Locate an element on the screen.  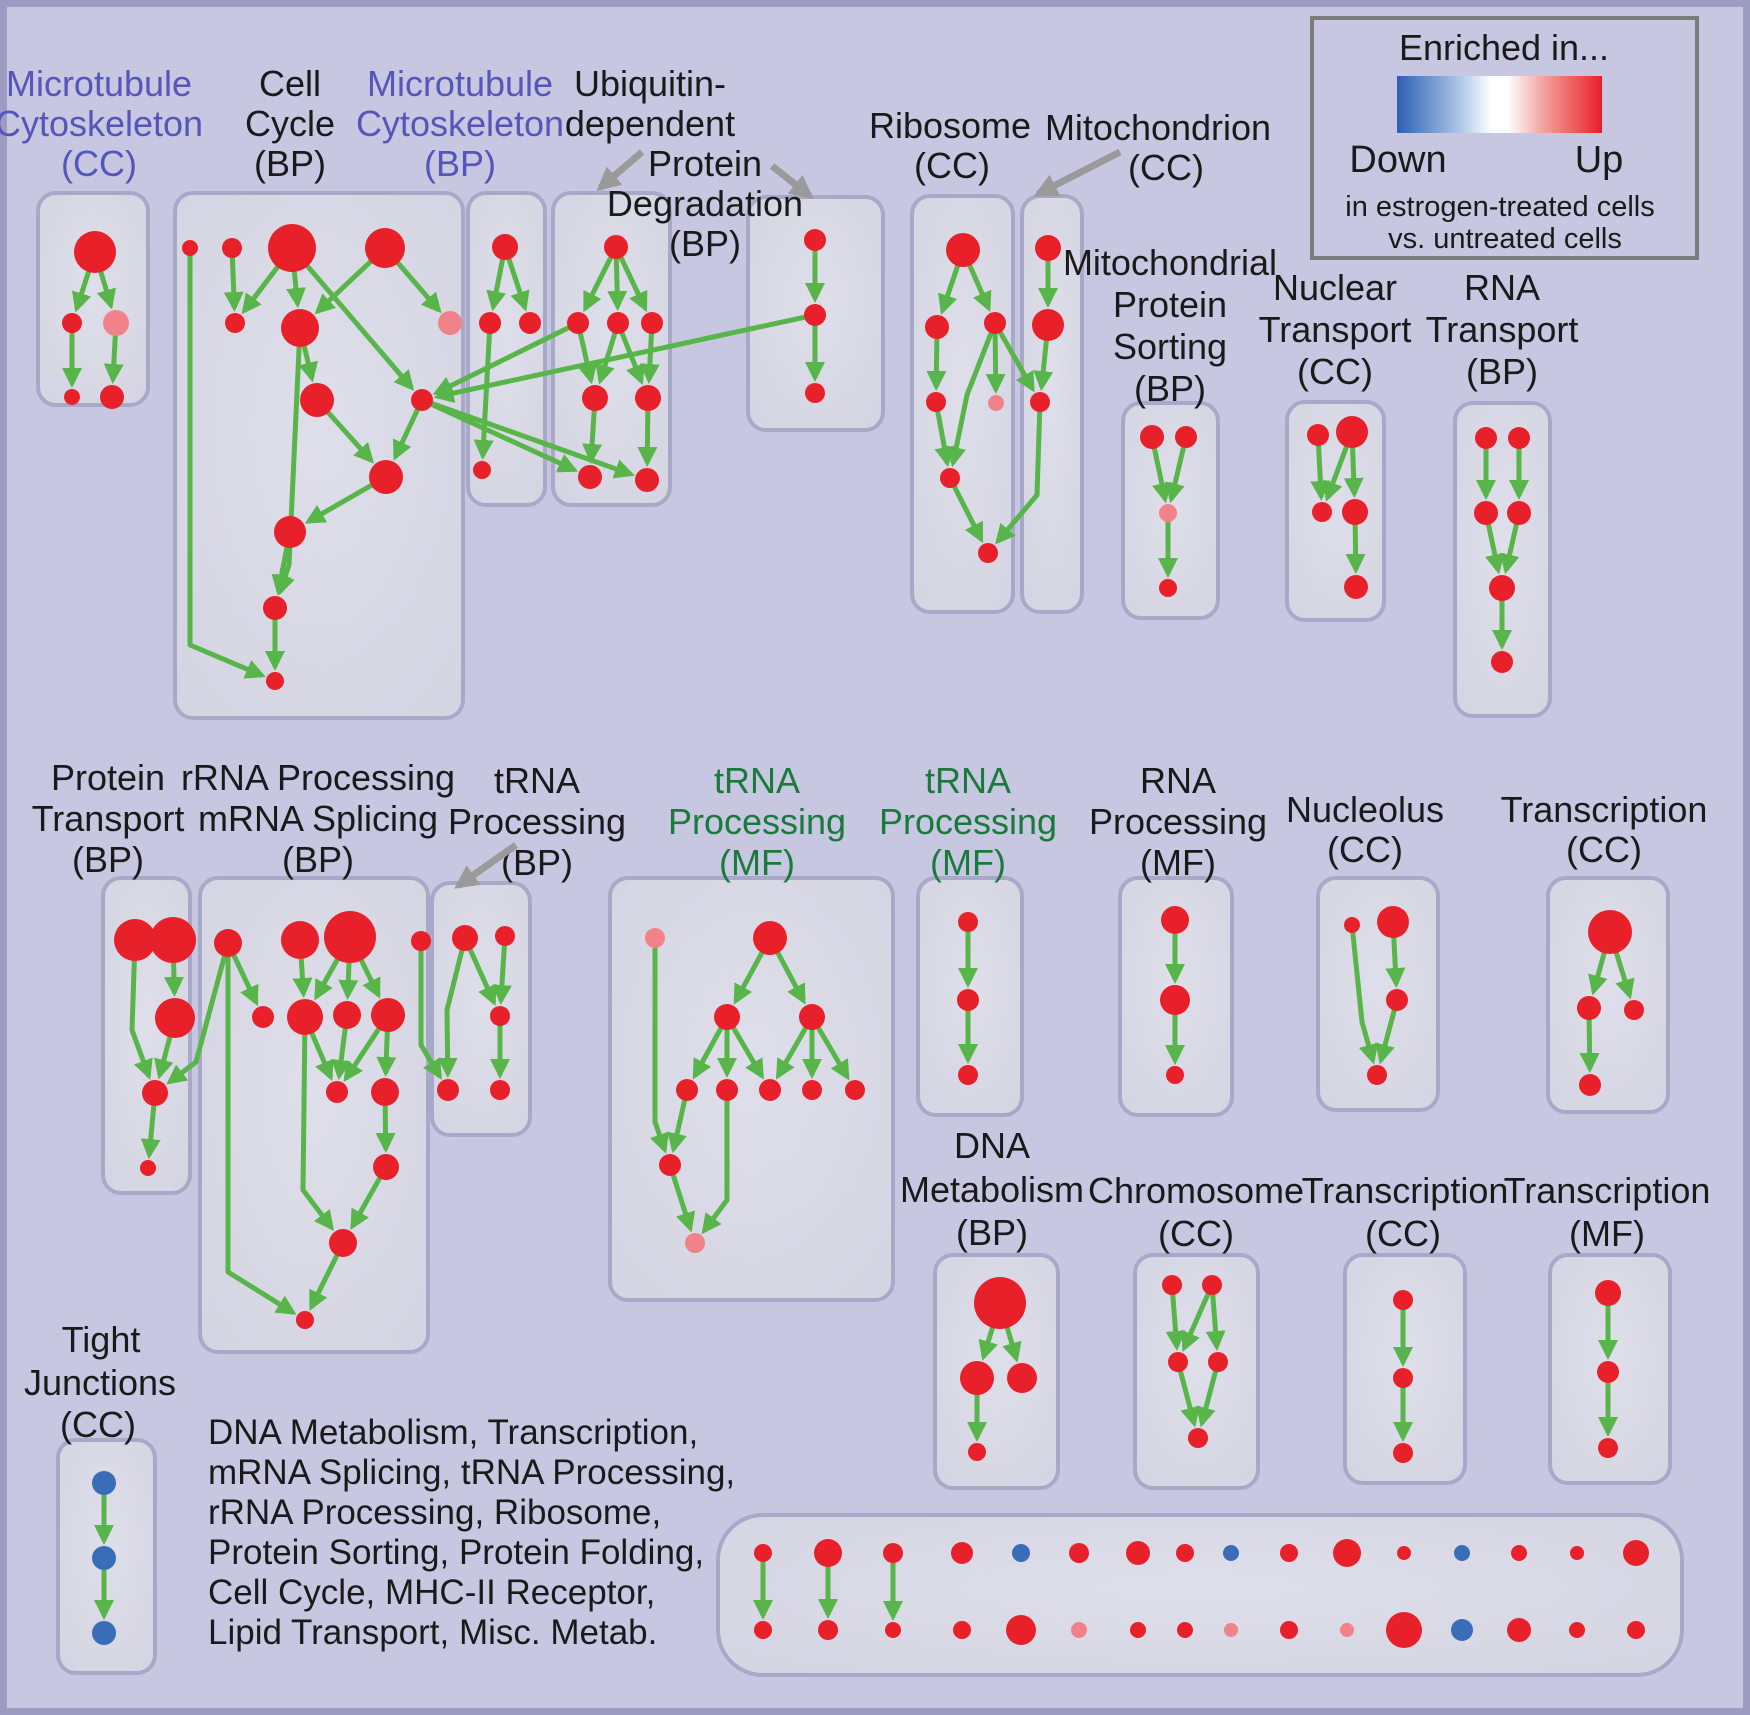
node-ub4 is located at coordinates (652, 323).